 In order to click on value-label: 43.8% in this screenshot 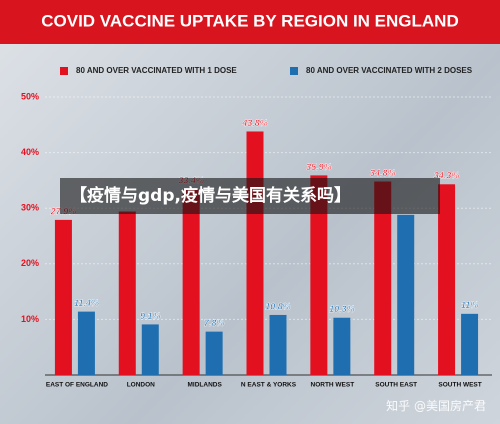, I will do `click(254, 123)`.